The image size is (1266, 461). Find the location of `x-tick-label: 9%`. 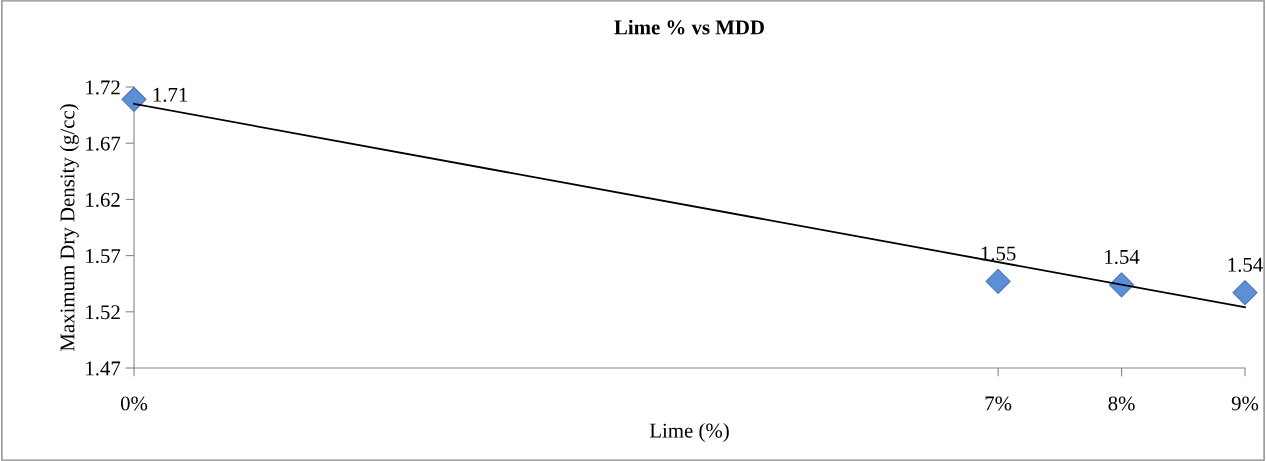

x-tick-label: 9% is located at coordinates (1245, 403).